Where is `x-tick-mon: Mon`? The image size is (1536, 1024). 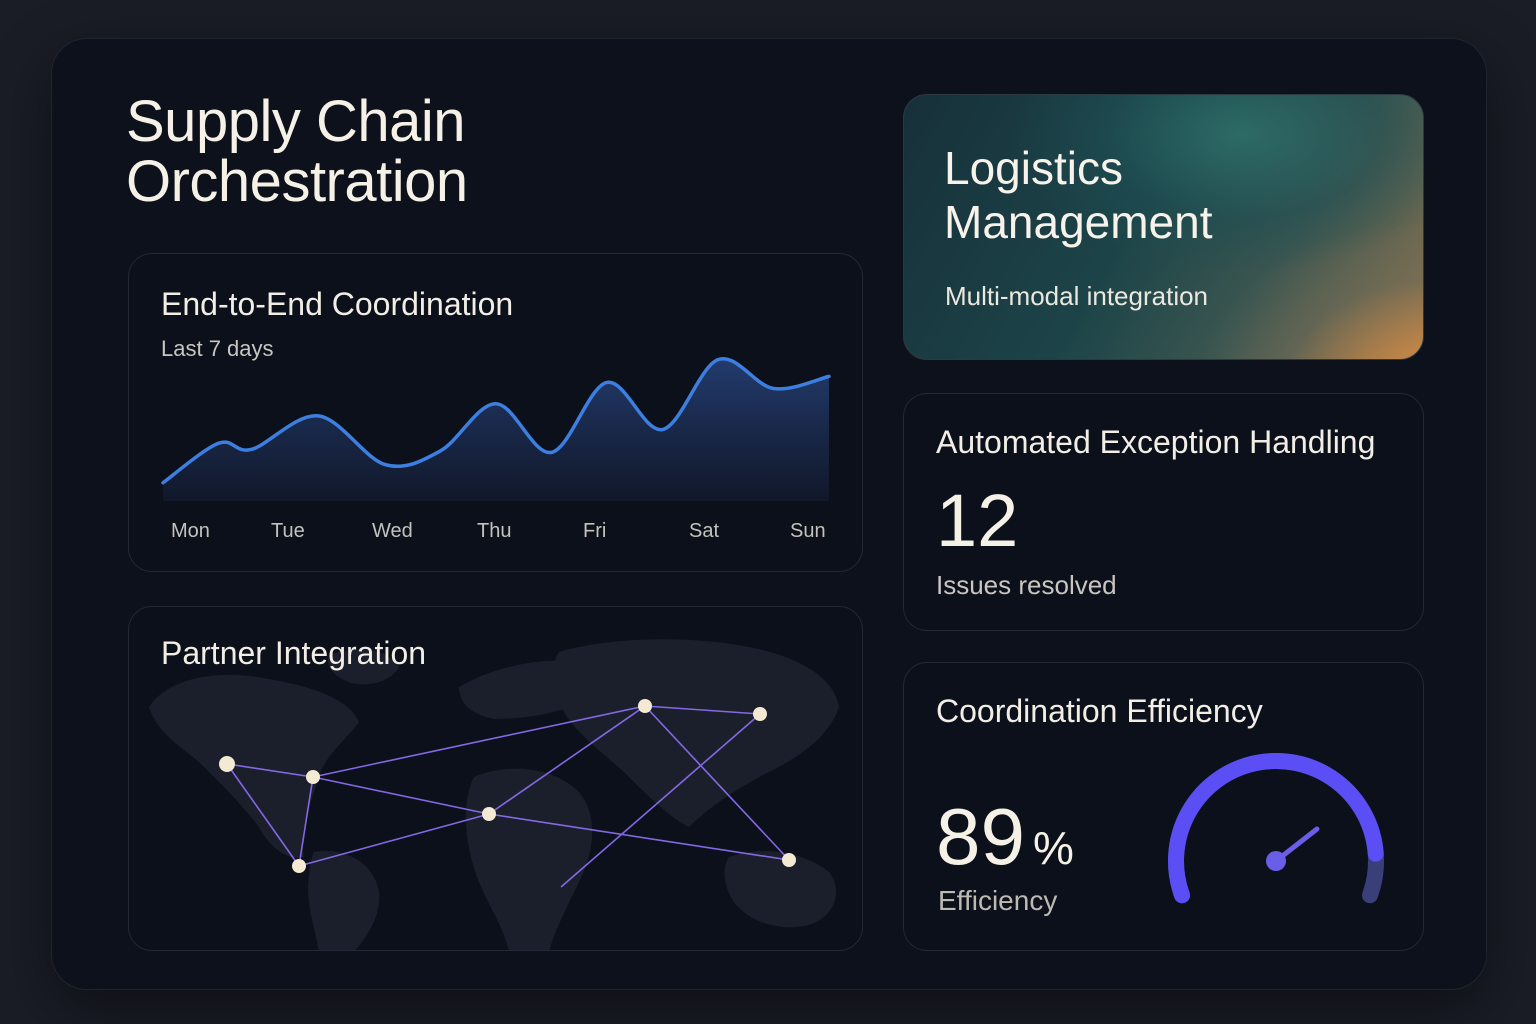
x-tick-mon: Mon is located at coordinates (190, 531).